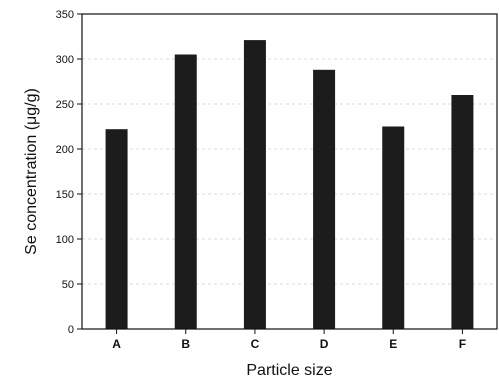 This screenshot has width=499, height=383. I want to click on x-axis-ticks: A B C D E F, so click(289, 340).